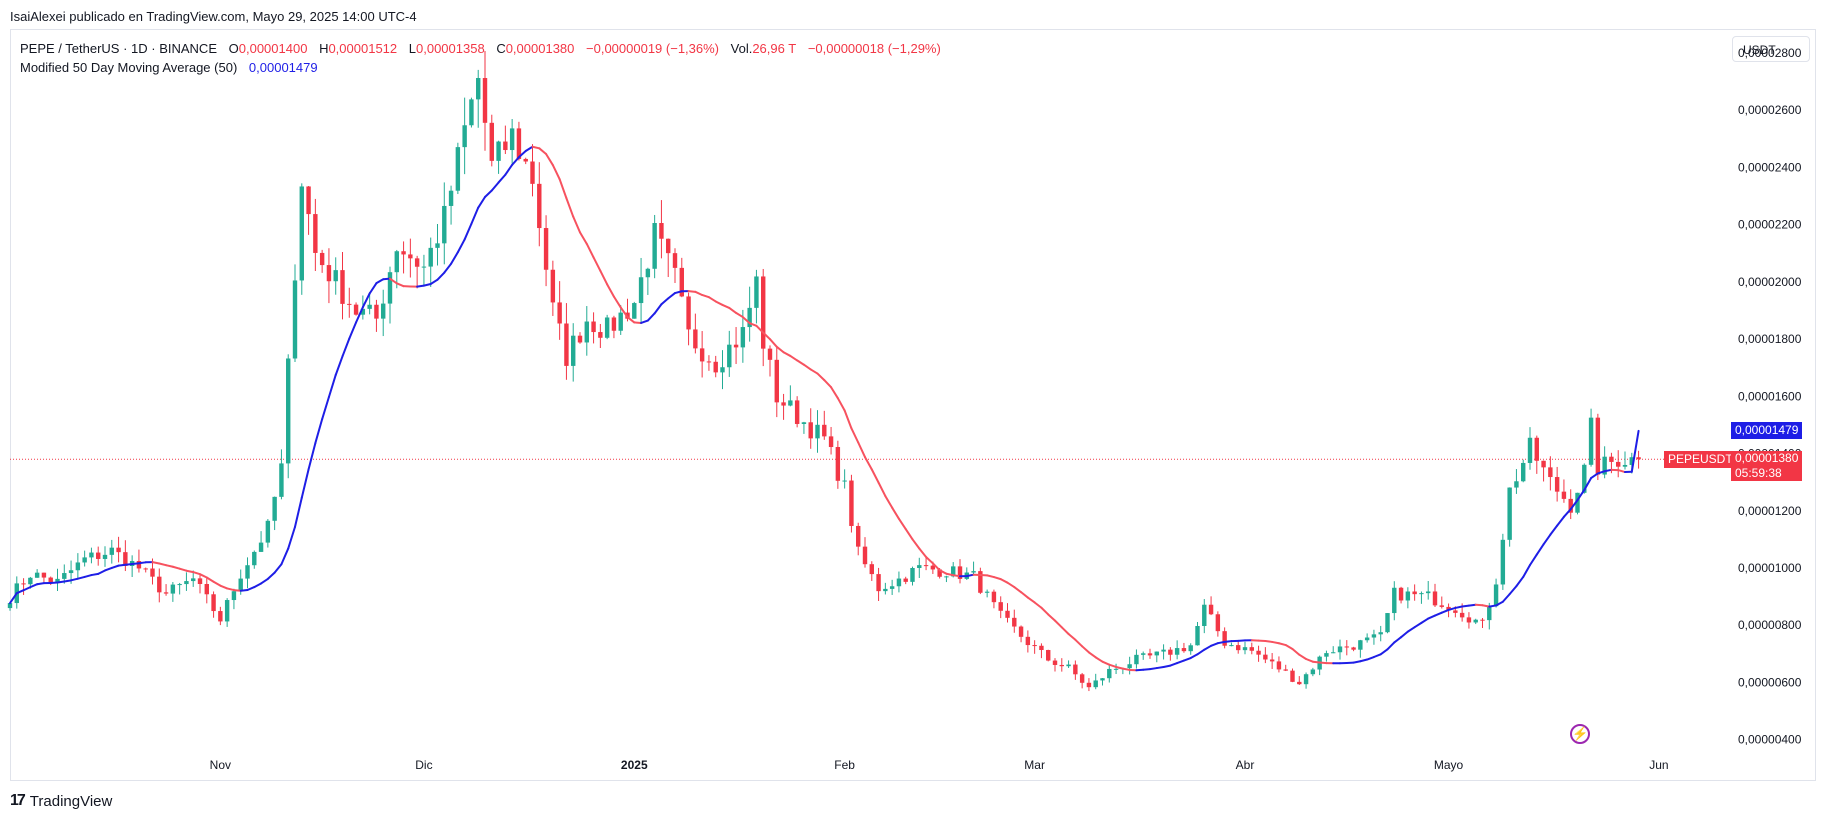 The height and width of the screenshot is (820, 1826). Describe the element at coordinates (71, 801) in the screenshot. I see `brand-name: TradingView` at that location.